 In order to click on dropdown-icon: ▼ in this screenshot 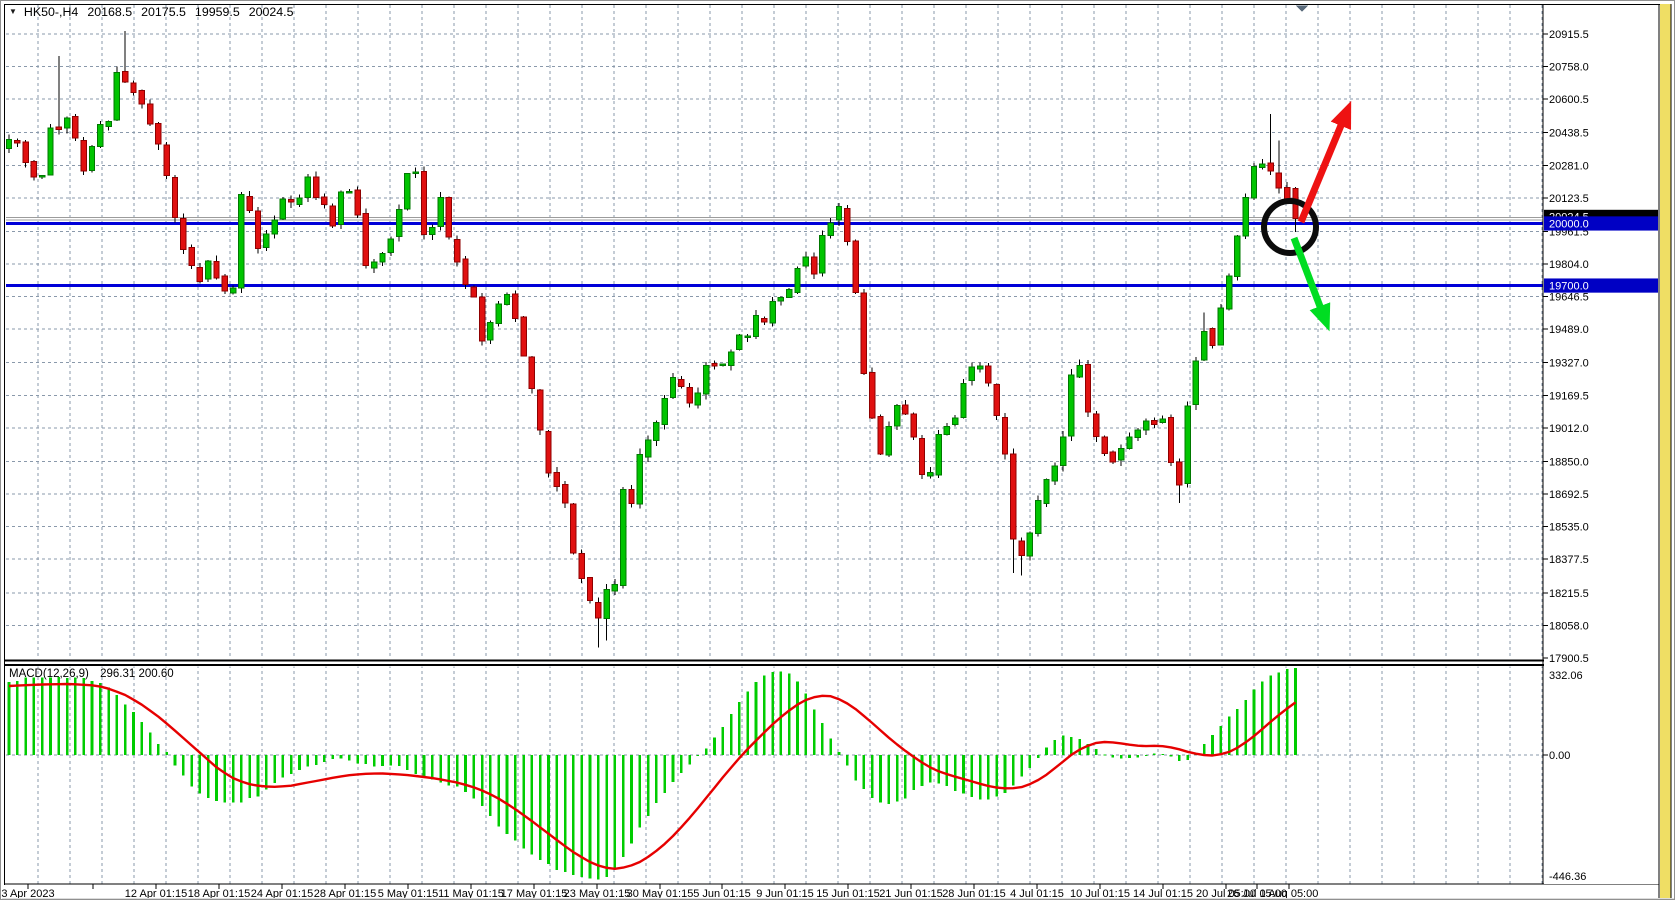, I will do `click(13, 11)`.